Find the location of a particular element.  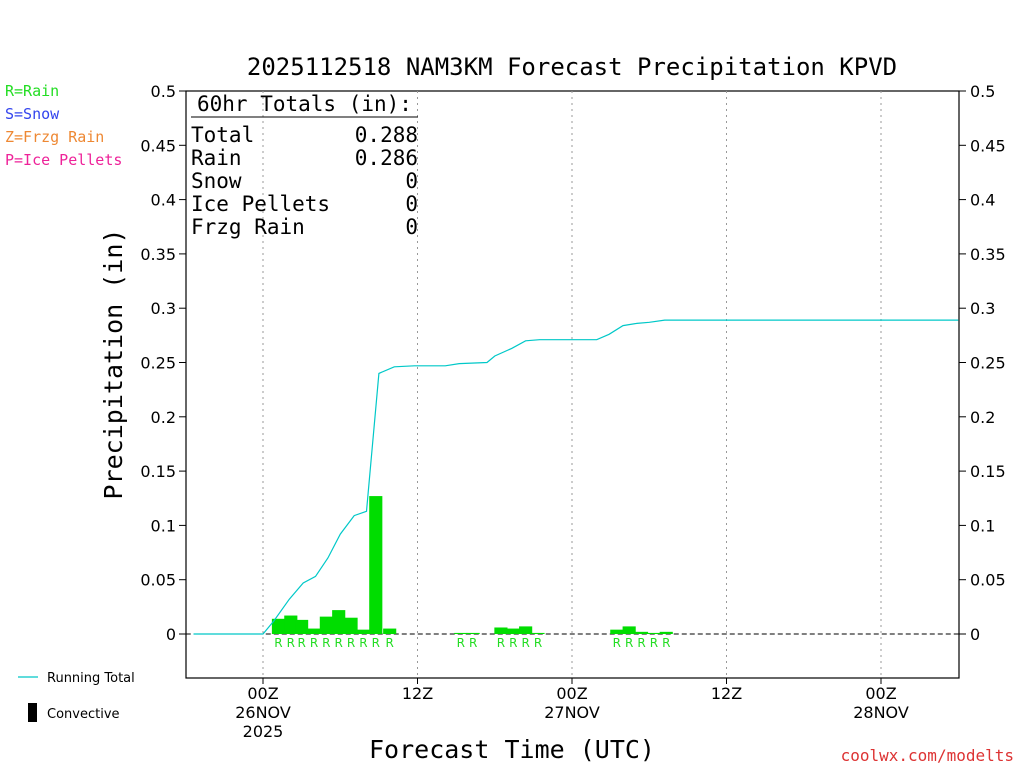

y-tick-label-left: 0.5 is located at coordinates (163, 91).